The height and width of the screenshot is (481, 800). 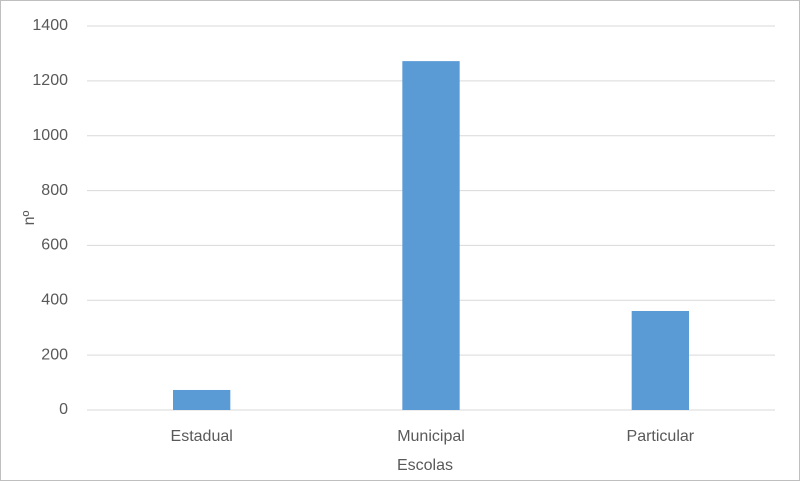 I want to click on y-tick-label: 1000, so click(x=50, y=135).